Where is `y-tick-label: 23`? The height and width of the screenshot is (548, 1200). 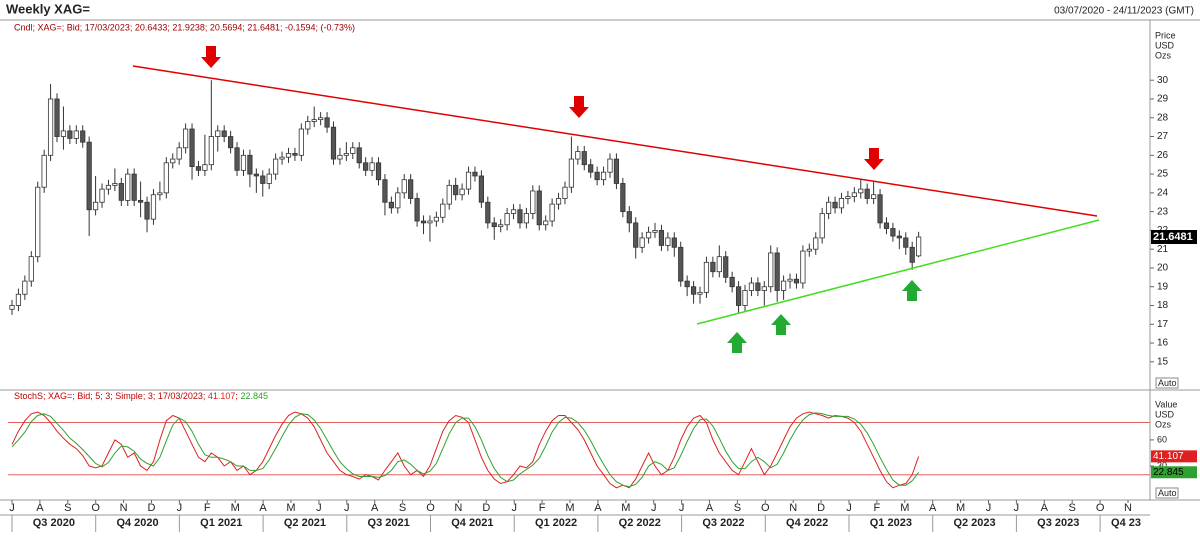 y-tick-label: 23 is located at coordinates (1163, 211).